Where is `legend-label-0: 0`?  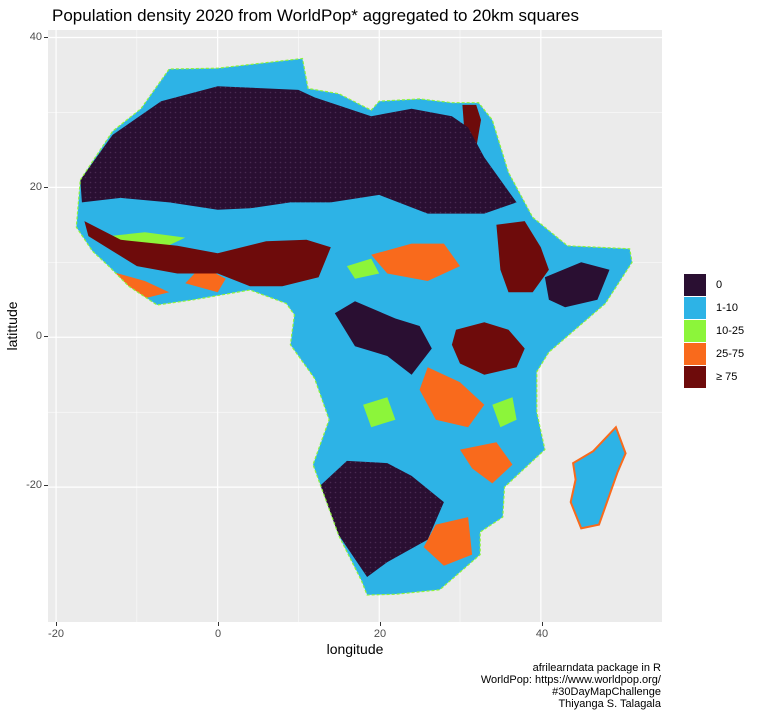 legend-label-0: 0 is located at coordinates (719, 285).